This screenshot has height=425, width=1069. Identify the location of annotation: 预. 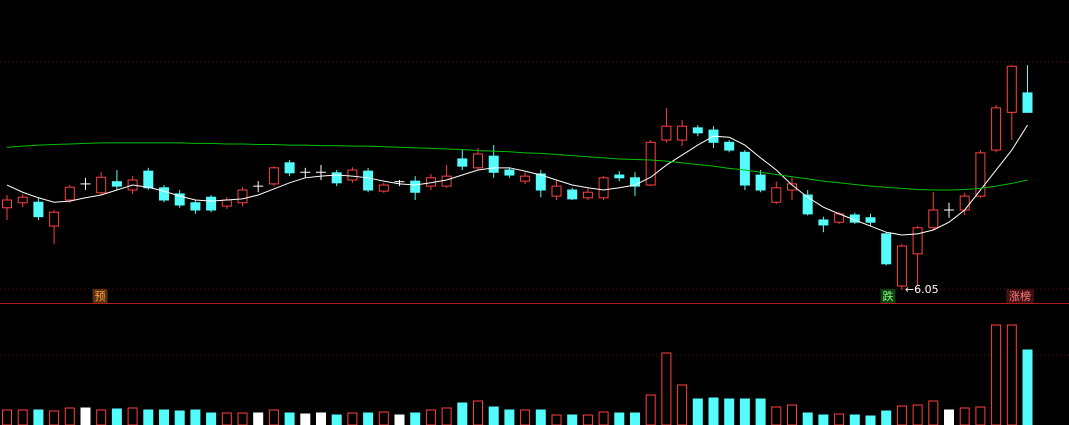
(100, 296).